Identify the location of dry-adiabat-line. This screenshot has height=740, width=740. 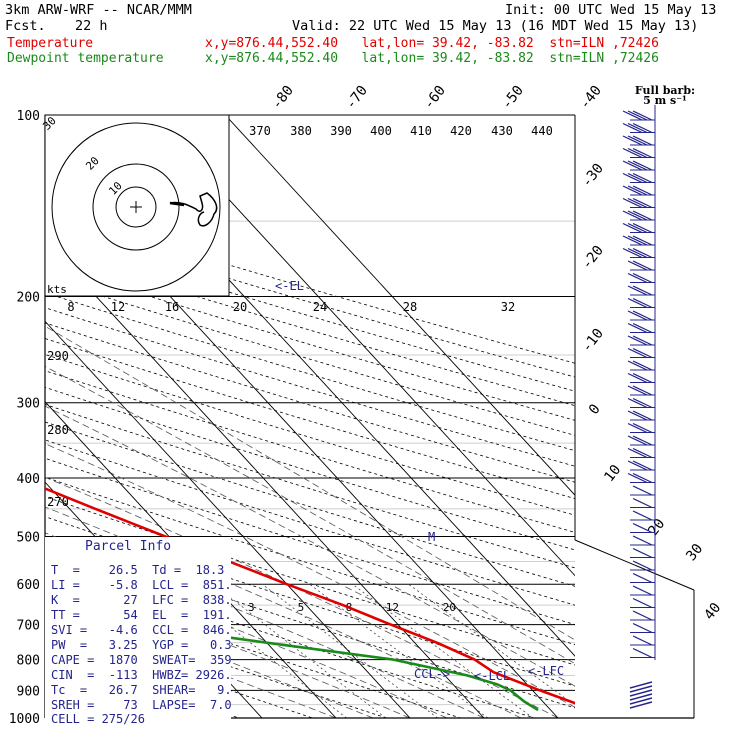
(217, 660).